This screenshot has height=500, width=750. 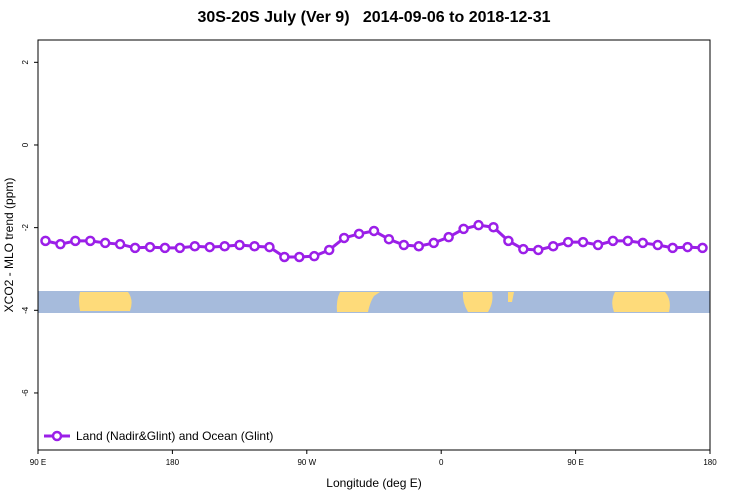 What do you see at coordinates (25, 62) in the screenshot?
I see `y-tick-label: 2` at bounding box center [25, 62].